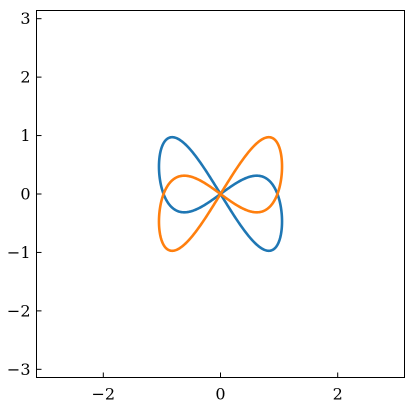  I want to click on x-tick-label: −2, so click(104, 394).